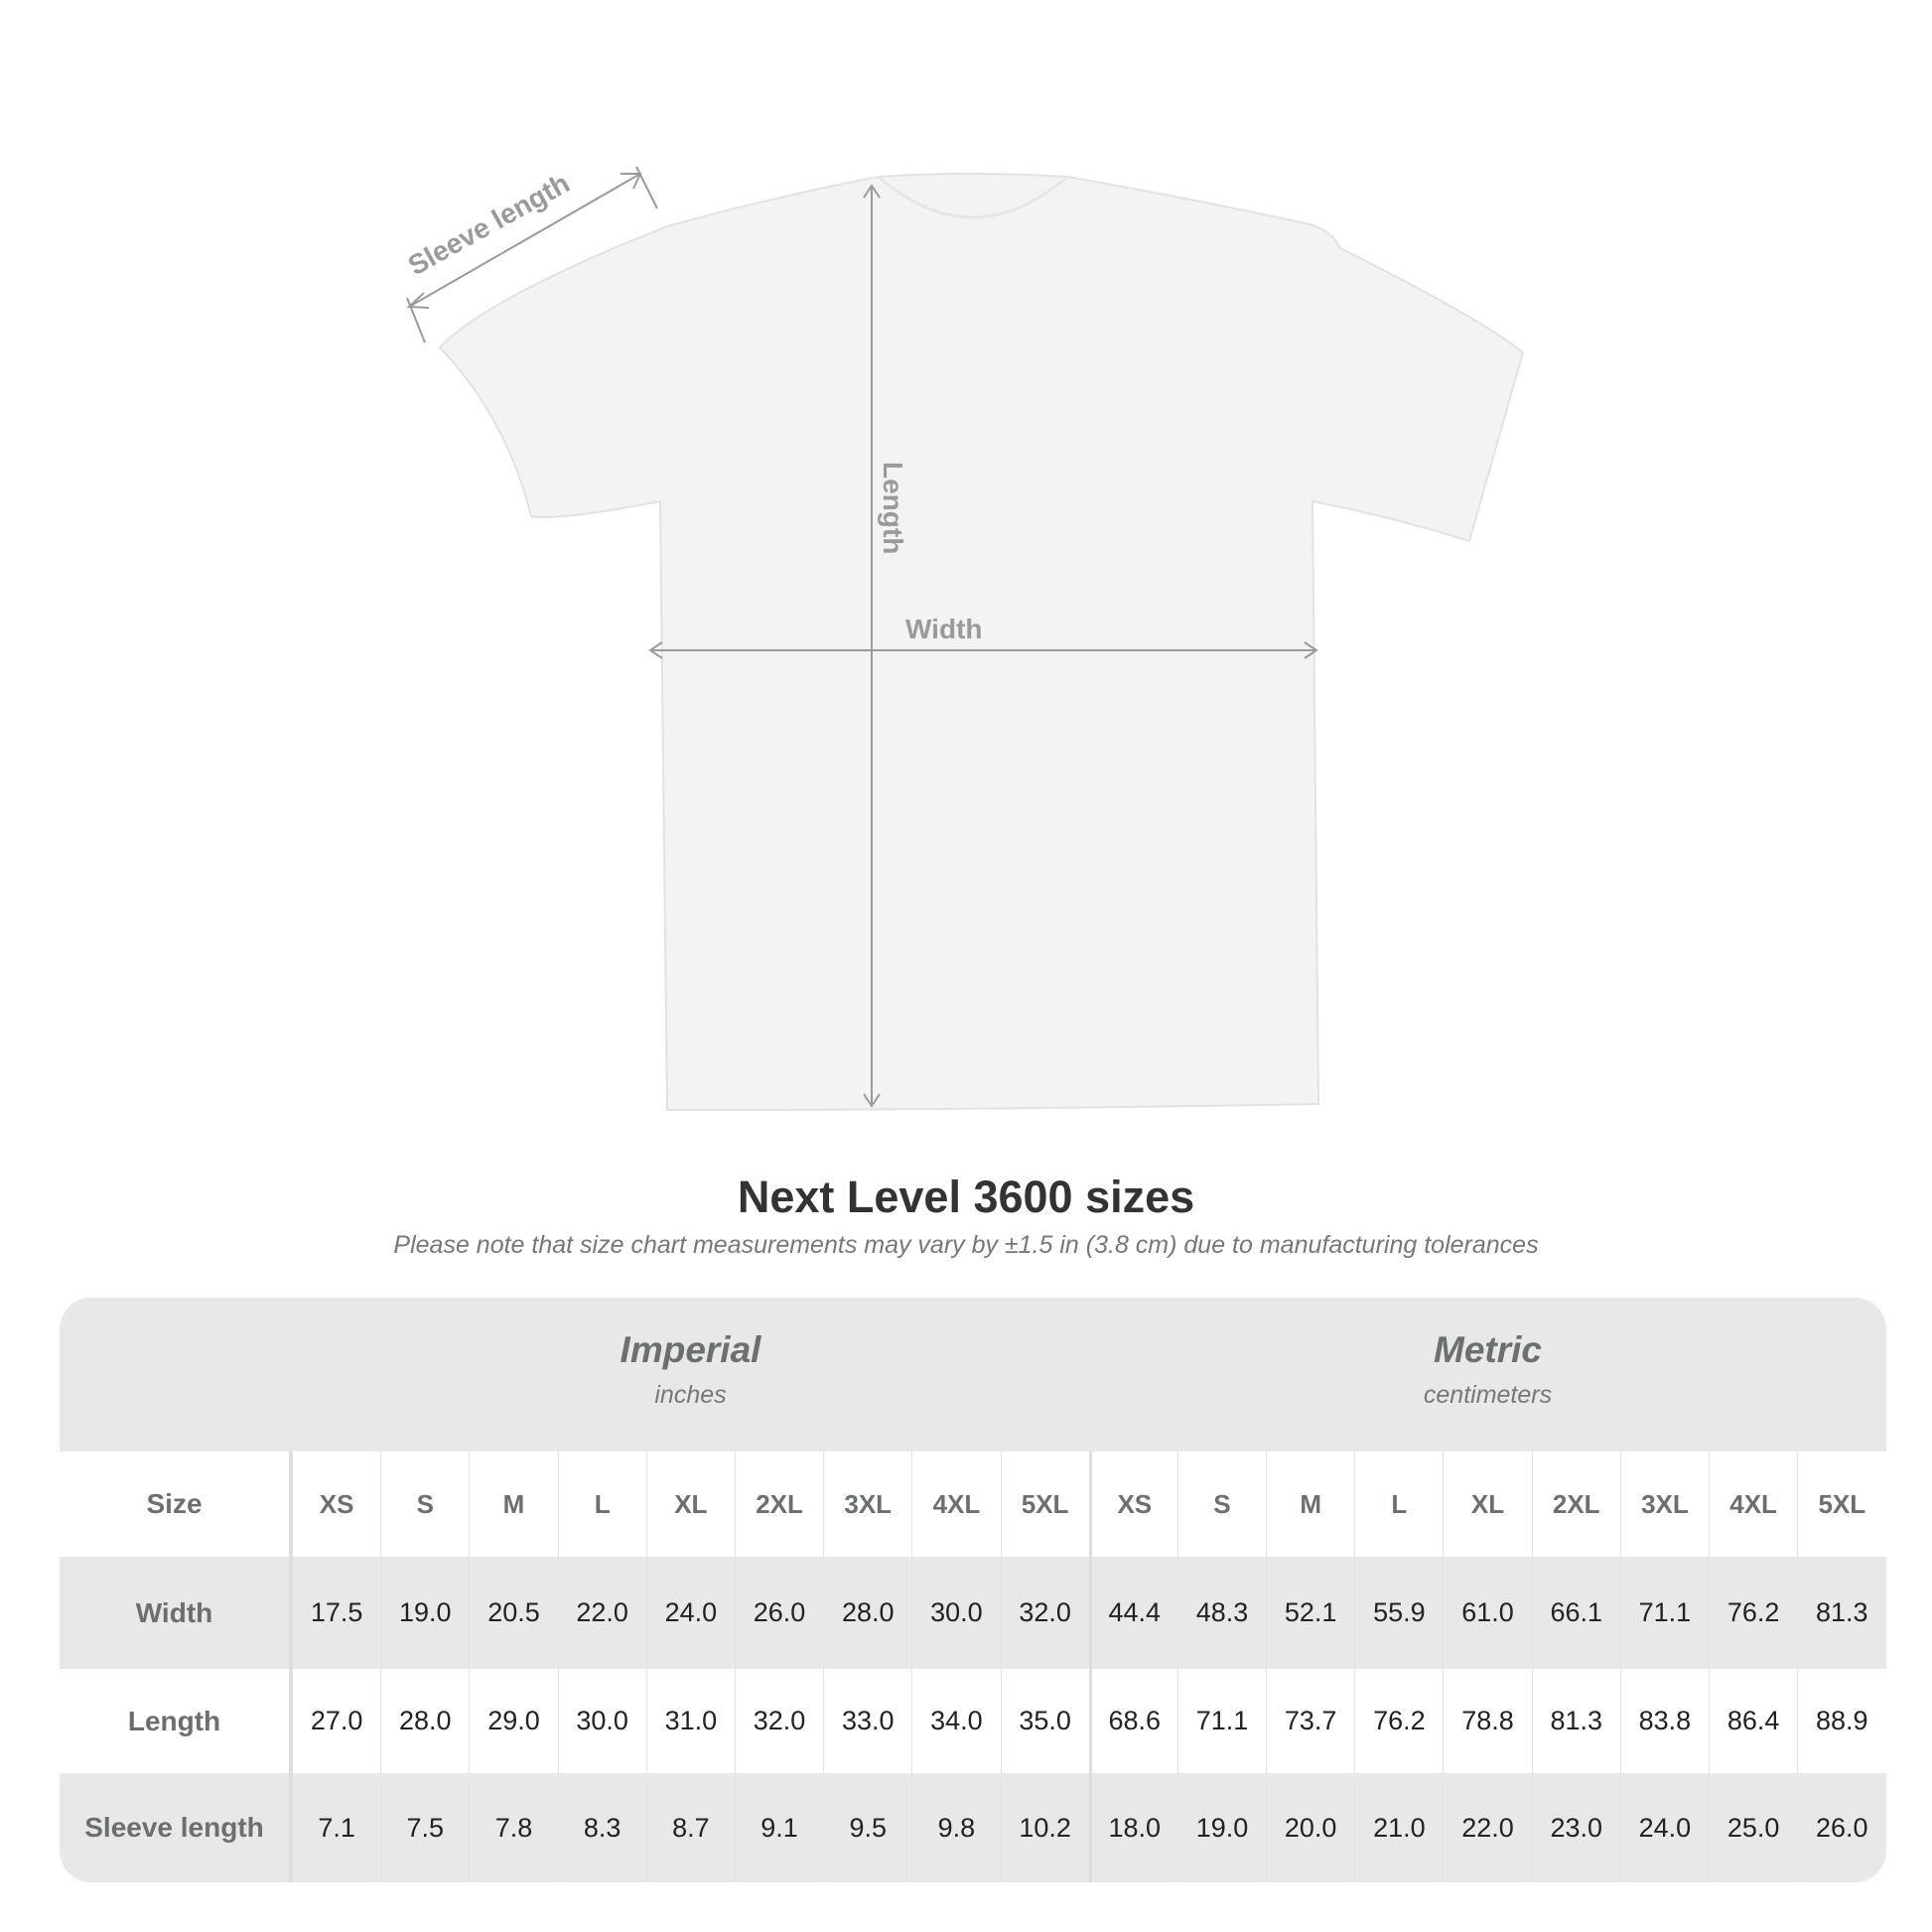 This screenshot has height=1932, width=1932. What do you see at coordinates (691, 1374) in the screenshot?
I see `imperial-header: Imperial inches` at bounding box center [691, 1374].